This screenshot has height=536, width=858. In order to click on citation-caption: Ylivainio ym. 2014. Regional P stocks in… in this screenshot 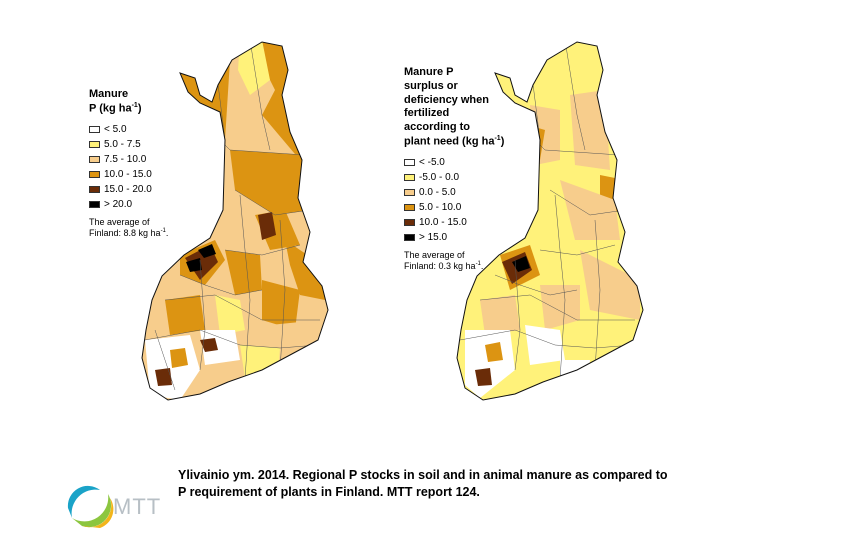, I will do `click(423, 484)`.